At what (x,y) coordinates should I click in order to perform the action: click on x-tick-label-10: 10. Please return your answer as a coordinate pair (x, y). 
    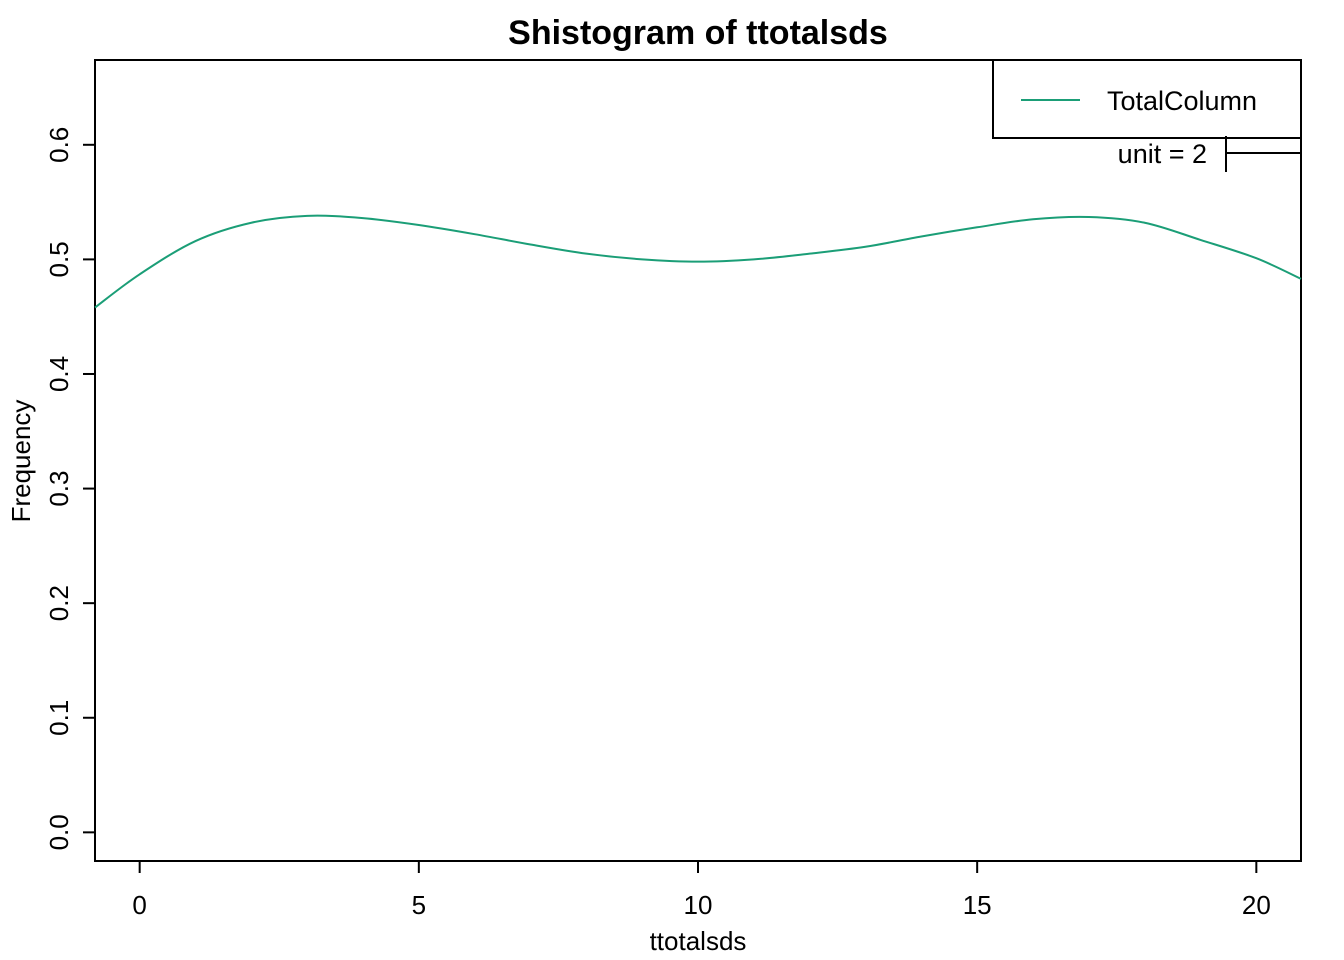
    Looking at the image, I should click on (698, 905).